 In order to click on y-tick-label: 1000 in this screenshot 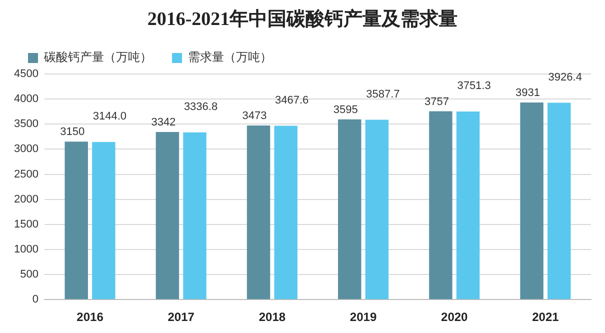, I will do `click(26, 250)`.